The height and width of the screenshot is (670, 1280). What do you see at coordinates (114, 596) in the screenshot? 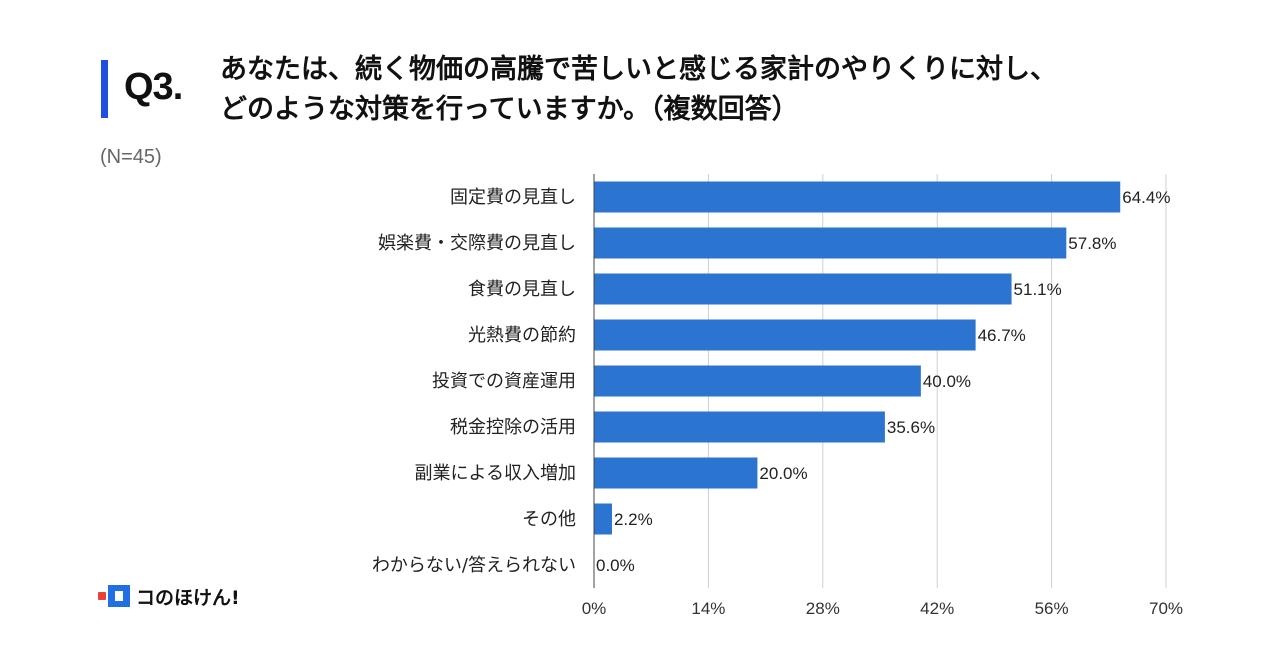
I see `logo-mark-icon` at bounding box center [114, 596].